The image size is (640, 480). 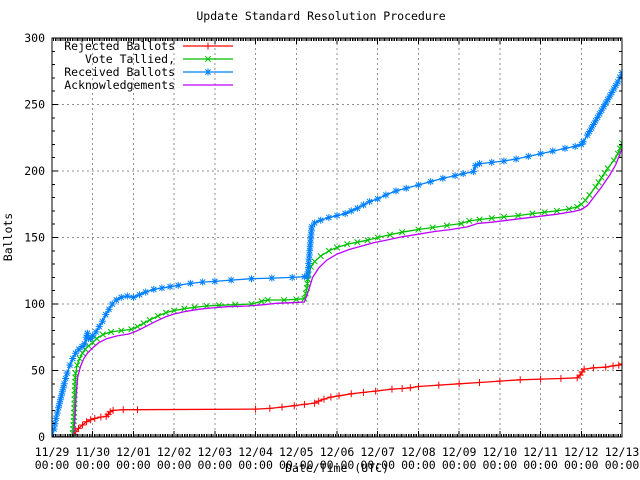 I want to click on x-axis-label: Date/Time (UTC), so click(x=337, y=468).